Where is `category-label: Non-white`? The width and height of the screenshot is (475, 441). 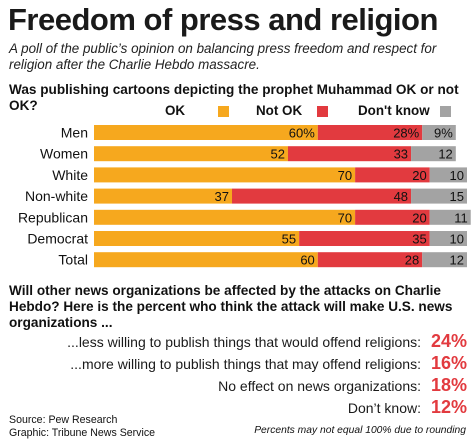
category-label: Non-white is located at coordinates (56, 196).